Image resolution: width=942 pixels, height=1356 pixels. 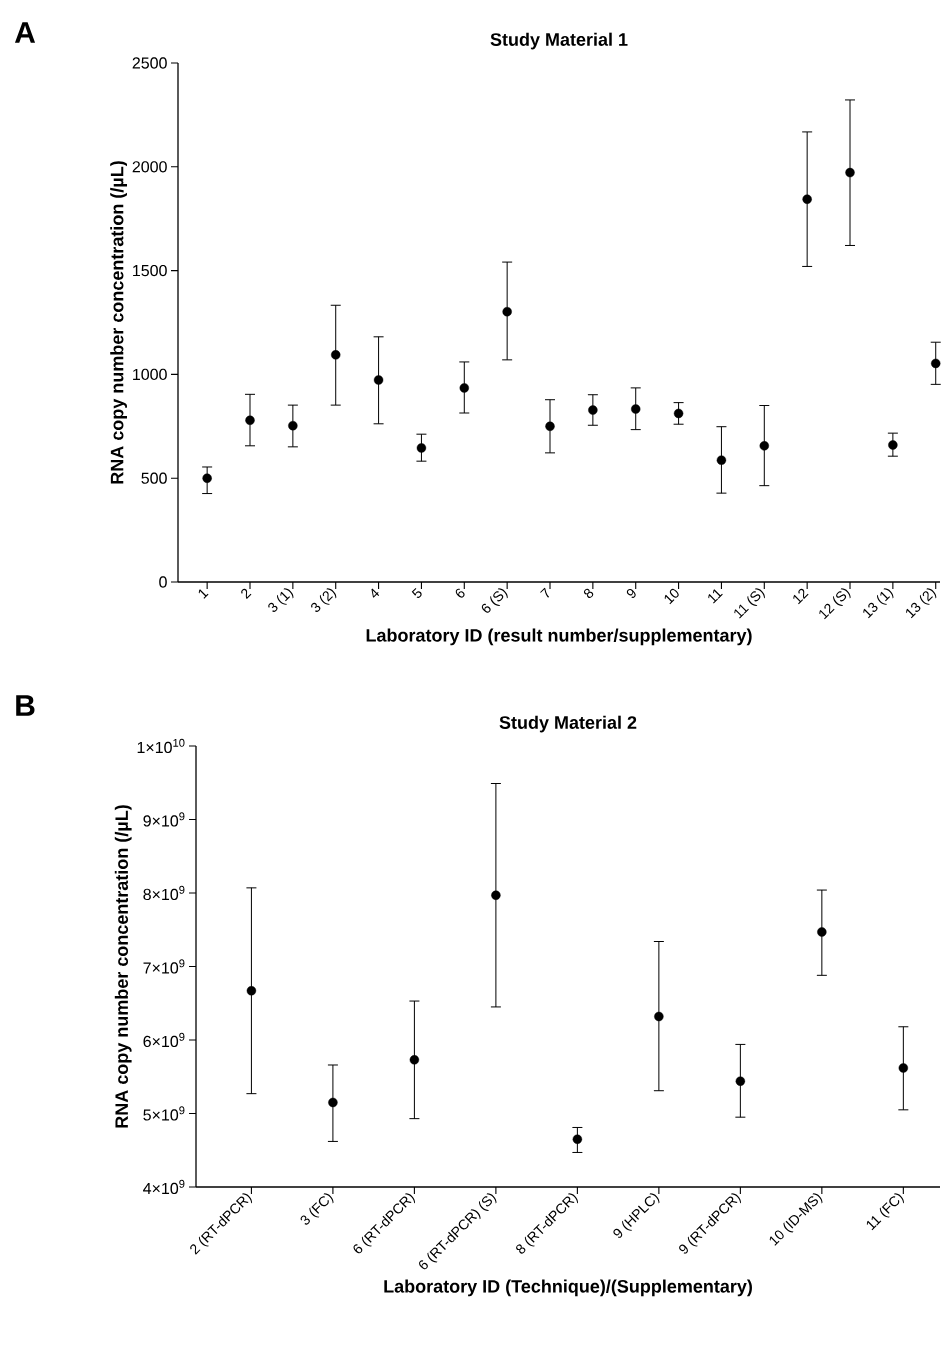 I want to click on x-axis-title: Laboratory ID (Technique)/(Supplementary), so click(x=568, y=1288).